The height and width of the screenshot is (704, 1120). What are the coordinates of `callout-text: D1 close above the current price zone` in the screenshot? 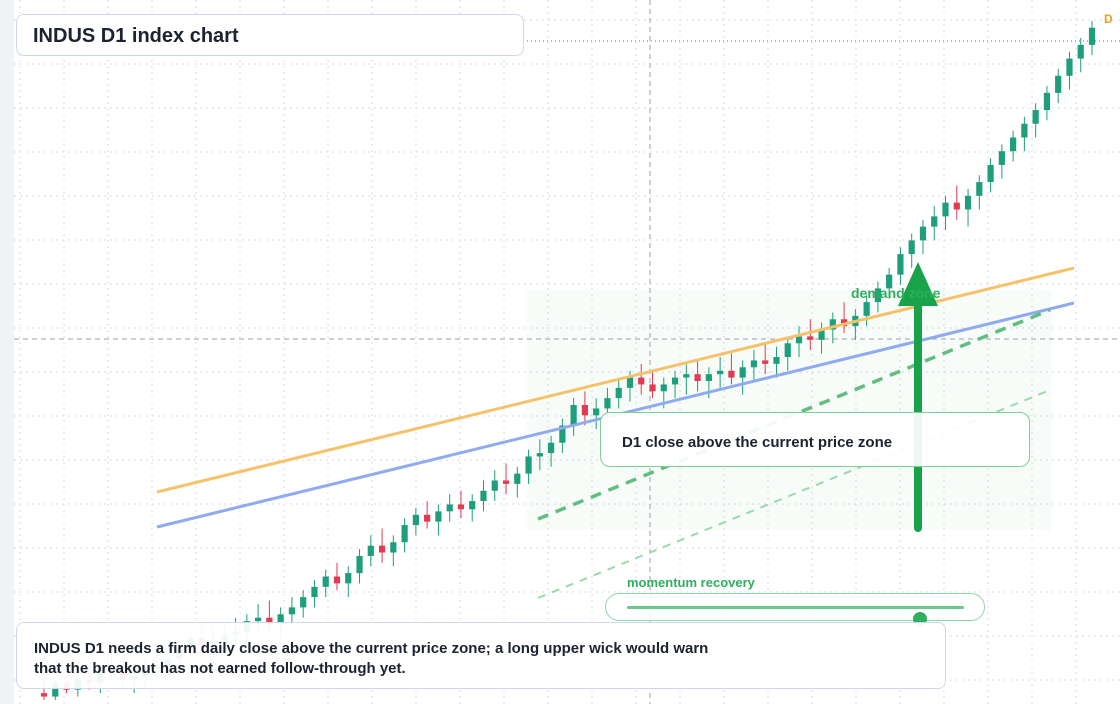 It's located at (757, 442).